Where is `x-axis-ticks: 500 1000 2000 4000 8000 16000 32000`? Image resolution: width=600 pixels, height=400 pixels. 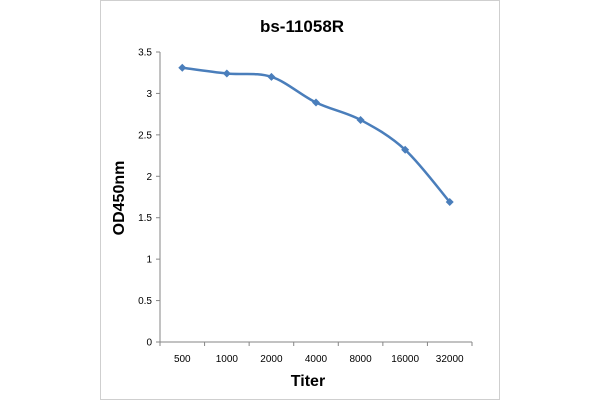 x-axis-ticks: 500 1000 2000 4000 8000 16000 32000 is located at coordinates (316, 353).